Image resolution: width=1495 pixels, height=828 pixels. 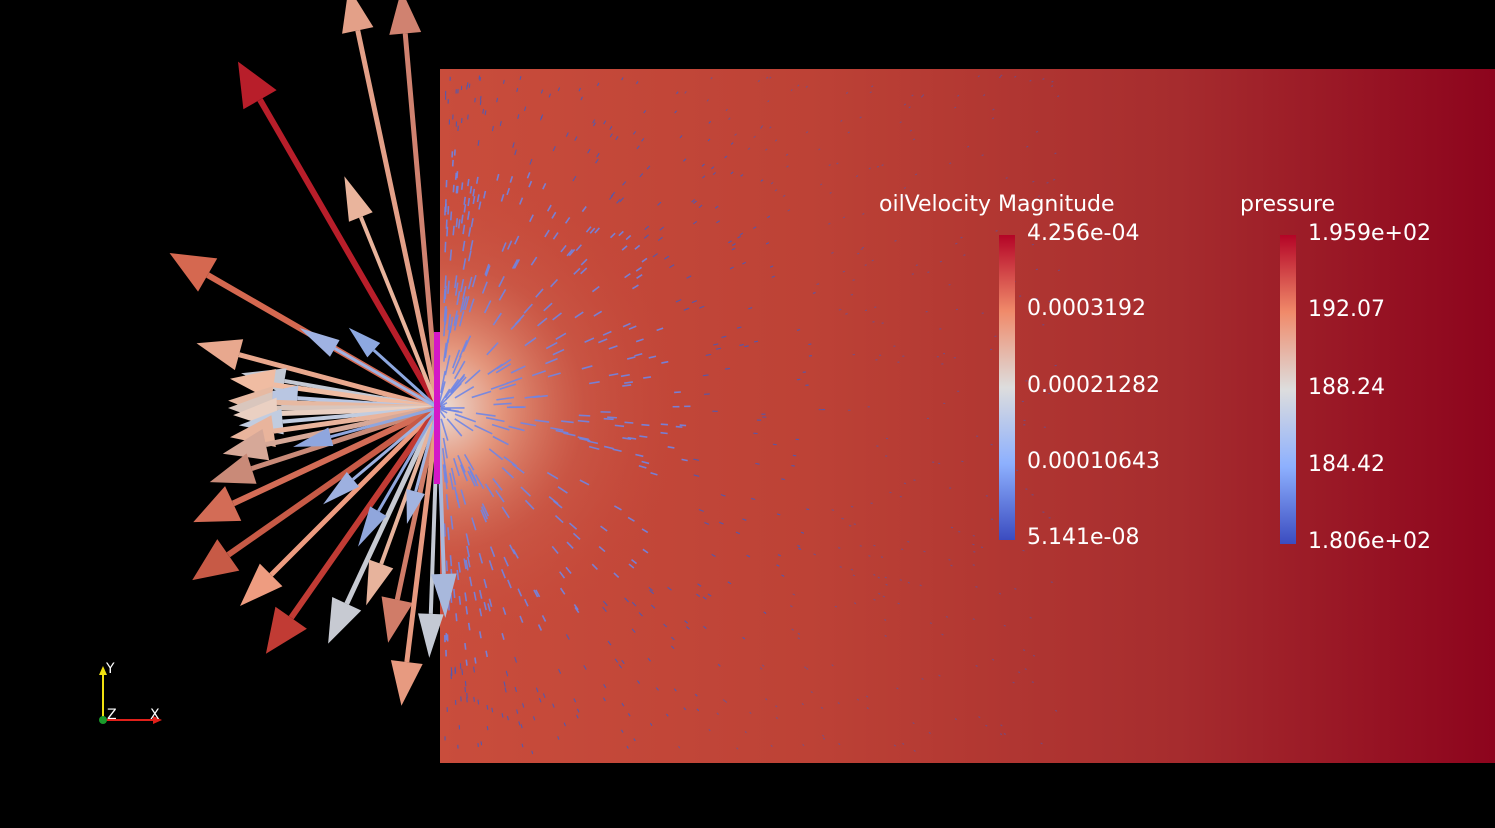 I want to click on pressure-label-mid: 188.24, so click(x=1346, y=388).